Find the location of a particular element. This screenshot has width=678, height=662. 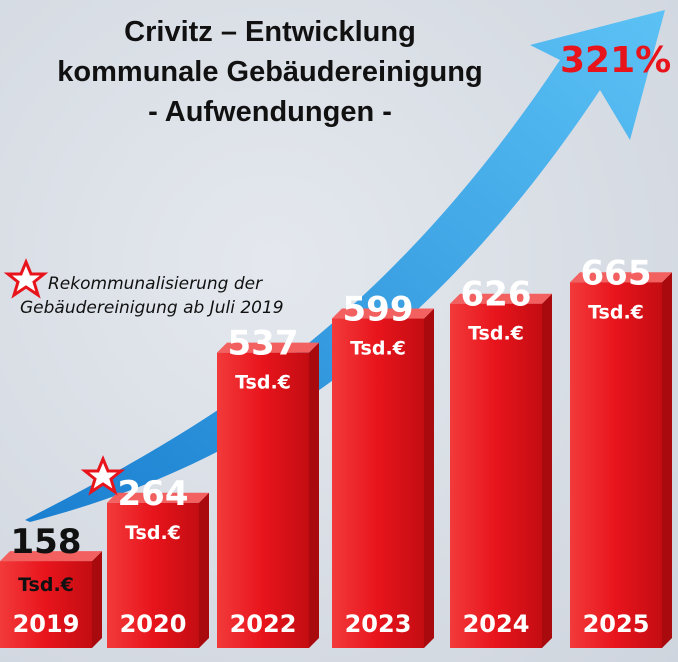

title-line: - Aufwendungen - is located at coordinates (270, 112).